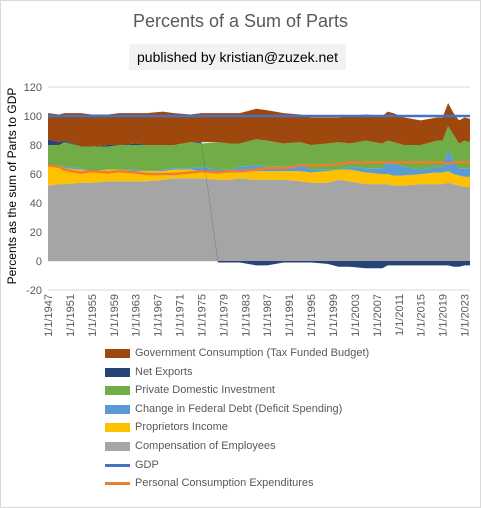 The width and height of the screenshot is (481, 508). Describe the element at coordinates (34, 291) in the screenshot. I see `y-tick-label: -20` at that location.